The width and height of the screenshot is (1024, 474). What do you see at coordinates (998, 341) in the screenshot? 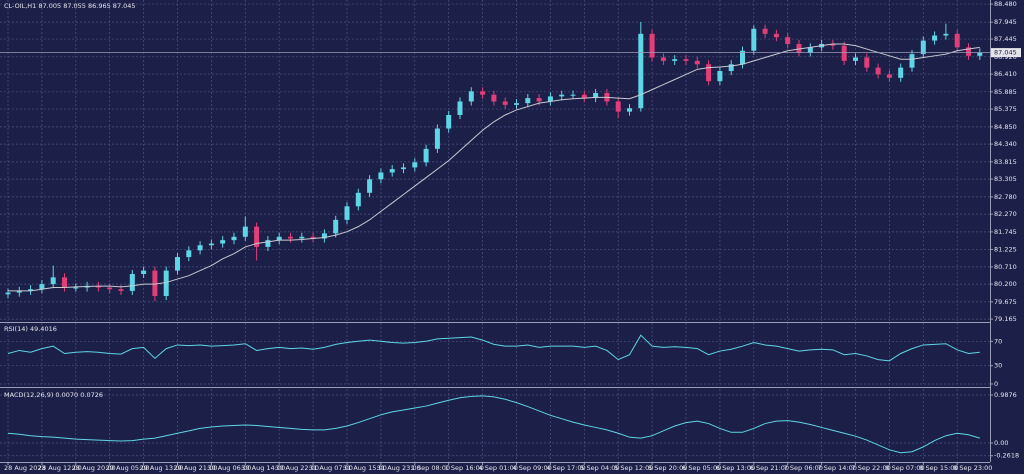
I see `y-tick-label: 70` at bounding box center [998, 341].